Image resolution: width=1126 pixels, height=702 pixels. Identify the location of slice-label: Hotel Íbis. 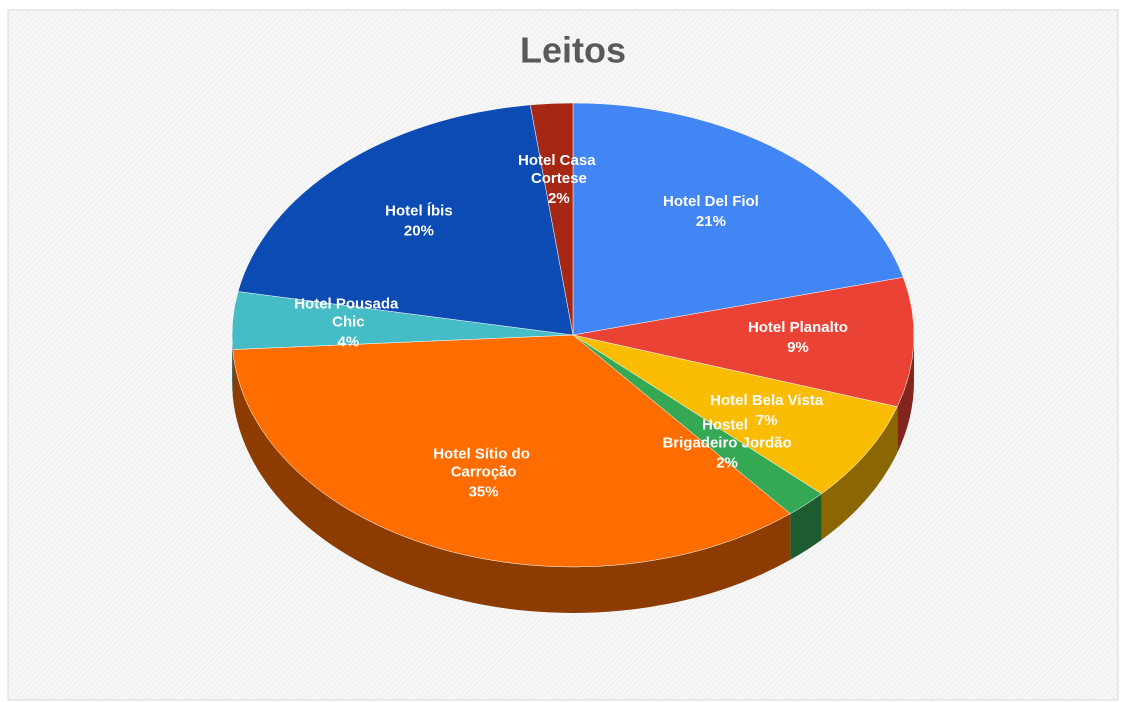
(419, 210).